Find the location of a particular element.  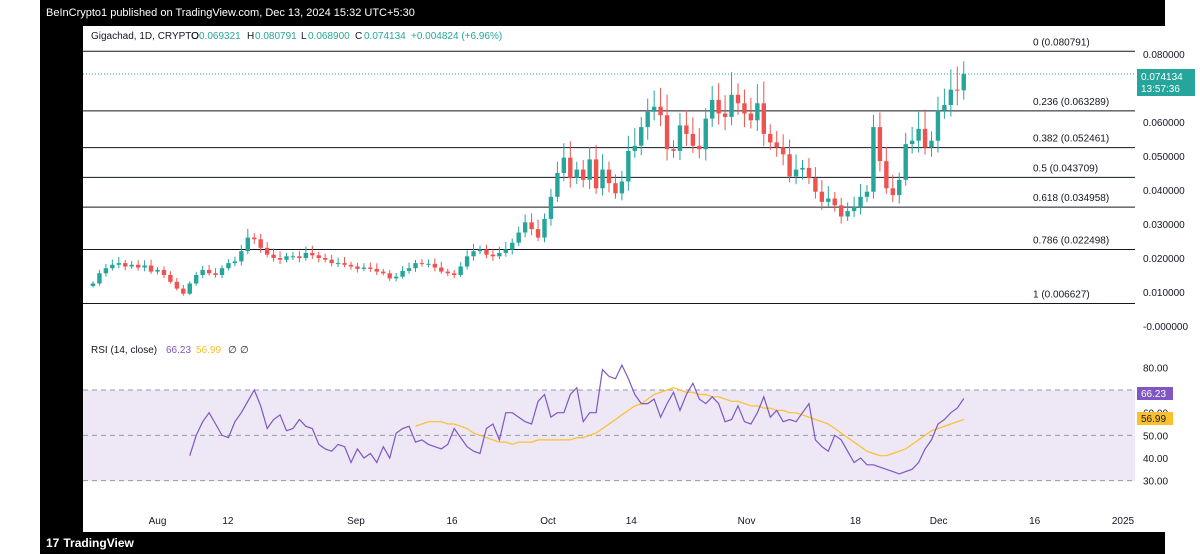

rsi-legend-value: 66.23 is located at coordinates (178, 350).